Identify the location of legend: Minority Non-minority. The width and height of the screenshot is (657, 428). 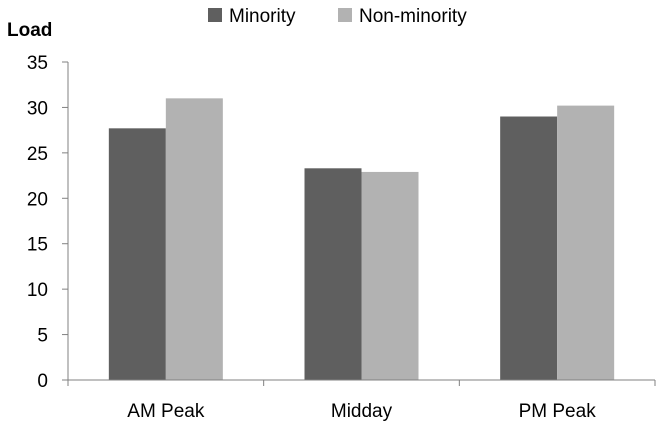
(337, 16).